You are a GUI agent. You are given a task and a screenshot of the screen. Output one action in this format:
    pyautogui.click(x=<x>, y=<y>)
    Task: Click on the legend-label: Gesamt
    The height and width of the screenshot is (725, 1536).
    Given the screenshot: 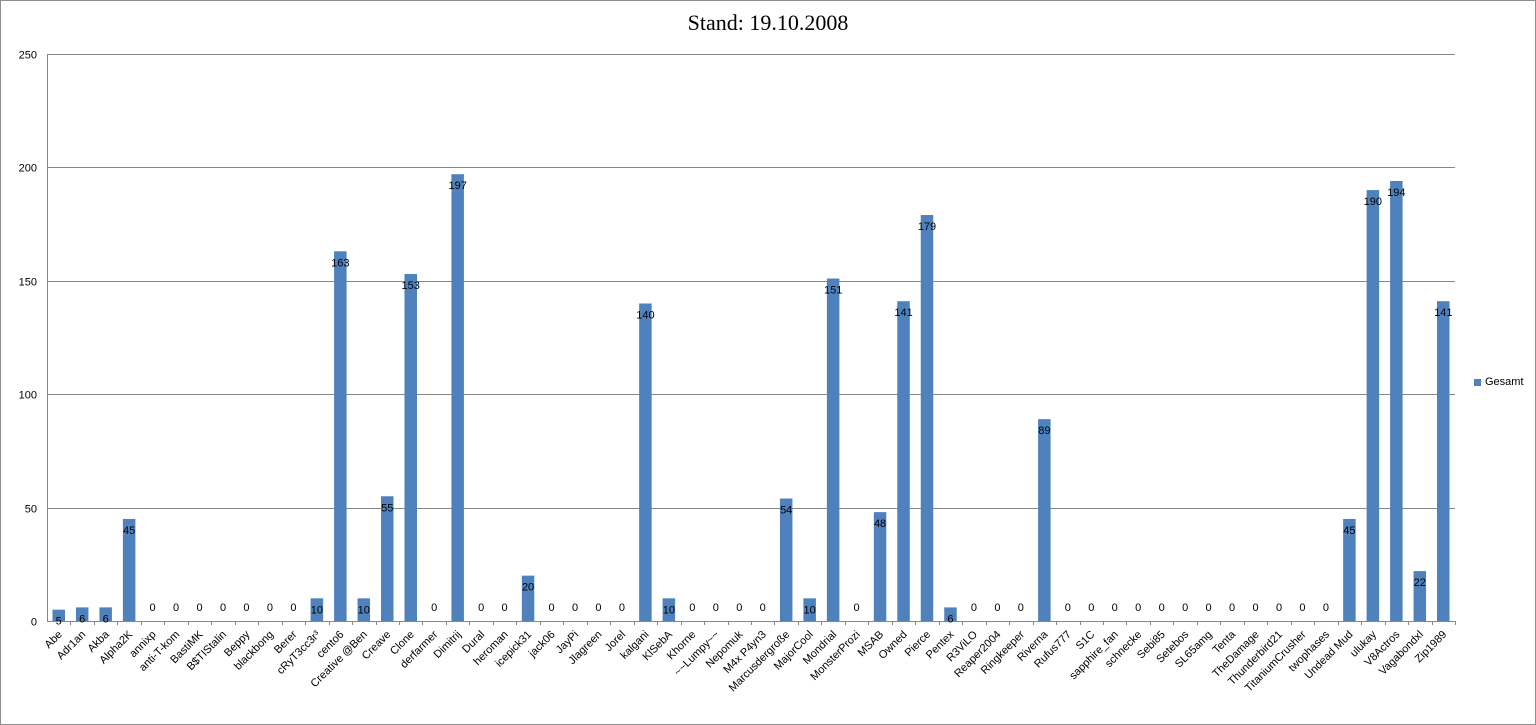 What is the action you would take?
    pyautogui.click(x=1504, y=382)
    